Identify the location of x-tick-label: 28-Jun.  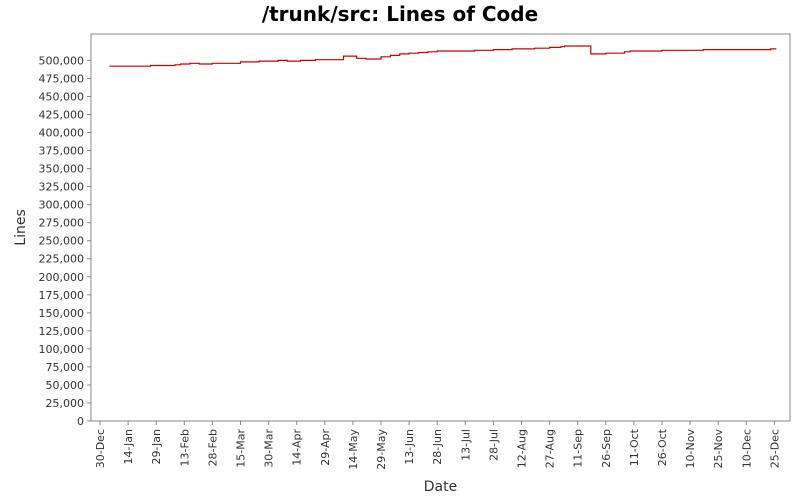
(437, 447).